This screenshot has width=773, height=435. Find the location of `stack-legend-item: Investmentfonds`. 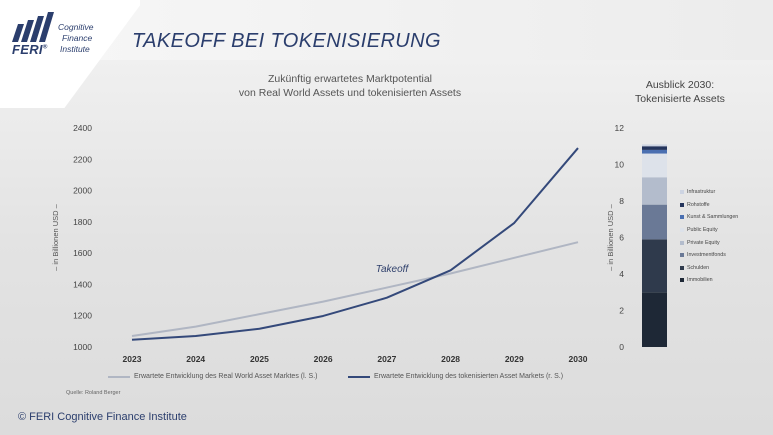

stack-legend-item: Investmentfonds is located at coordinates (725, 255).